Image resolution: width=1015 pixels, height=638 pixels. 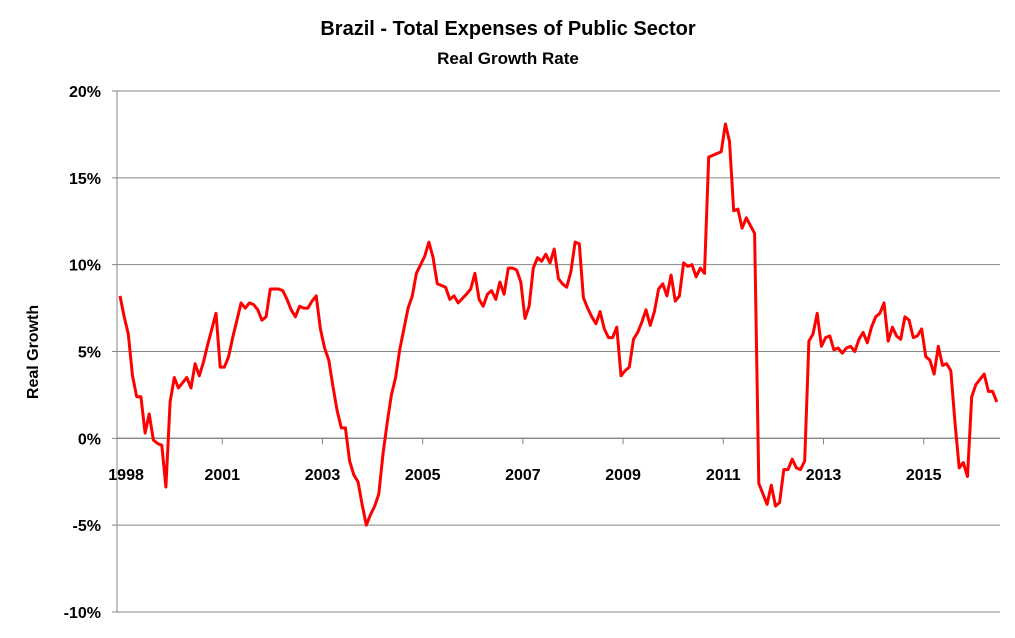 I want to click on x-tick-label: 1998, so click(x=126, y=475).